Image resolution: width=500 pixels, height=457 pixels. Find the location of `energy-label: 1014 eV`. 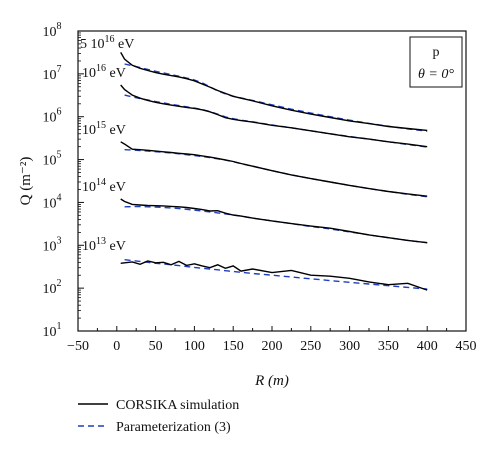

energy-label: 1014 eV is located at coordinates (104, 186).